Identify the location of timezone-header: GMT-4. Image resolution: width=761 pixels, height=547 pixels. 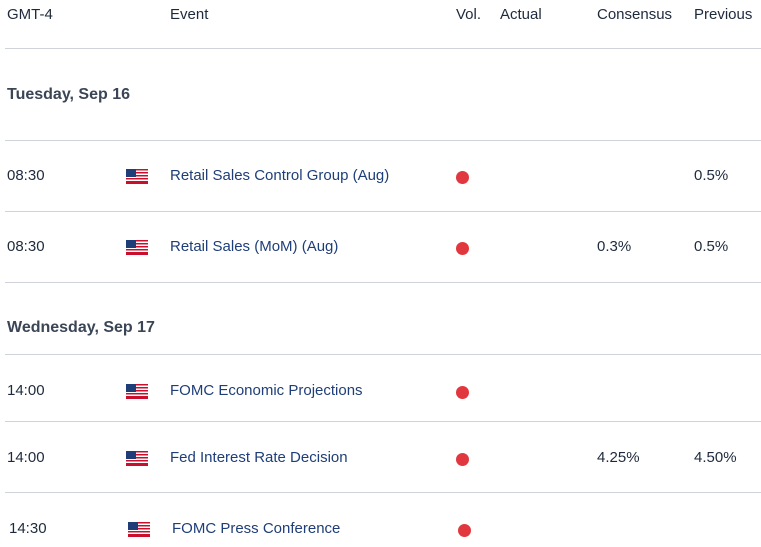
(30, 14).